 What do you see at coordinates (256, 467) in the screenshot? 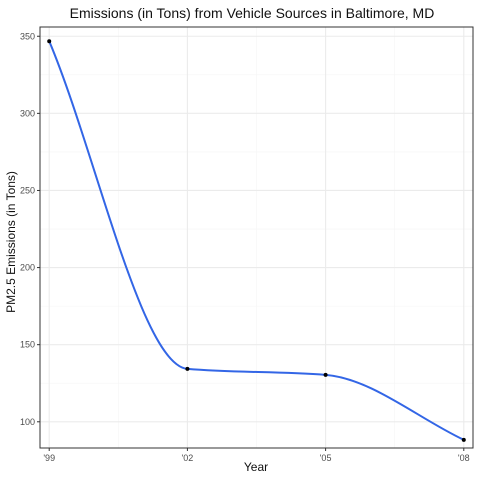
I see `x-axis-title: Year` at bounding box center [256, 467].